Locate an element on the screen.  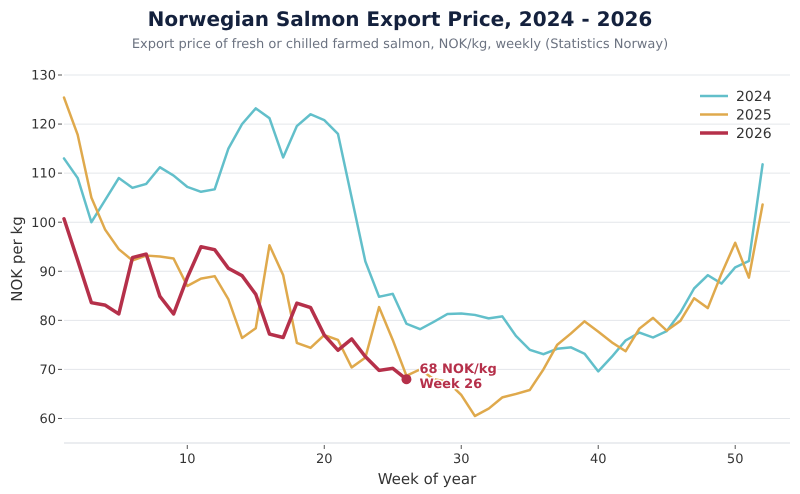
x-tick-label: 10 is located at coordinates (187, 459).